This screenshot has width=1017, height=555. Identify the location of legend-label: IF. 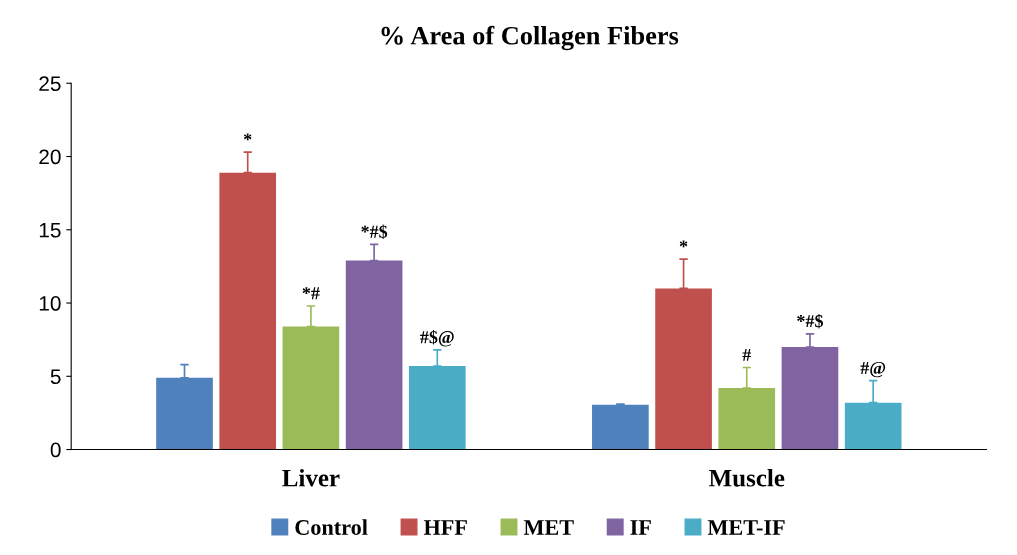
(640, 527).